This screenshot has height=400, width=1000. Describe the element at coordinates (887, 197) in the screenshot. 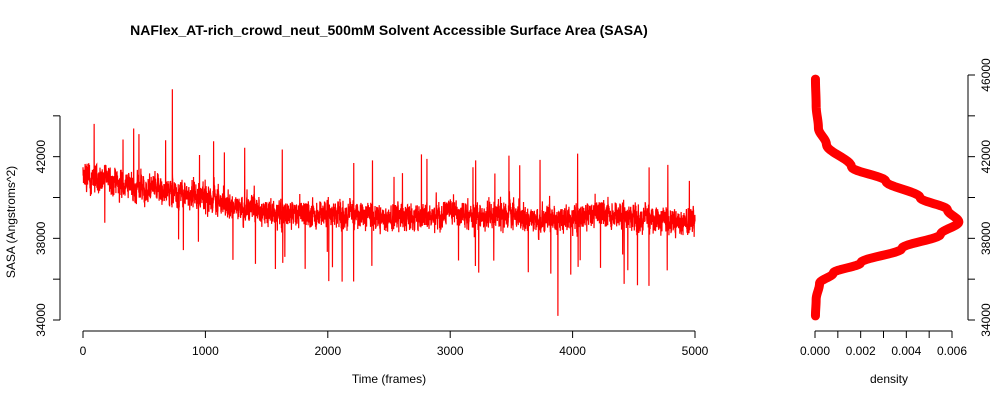

I see `density-curve` at that location.